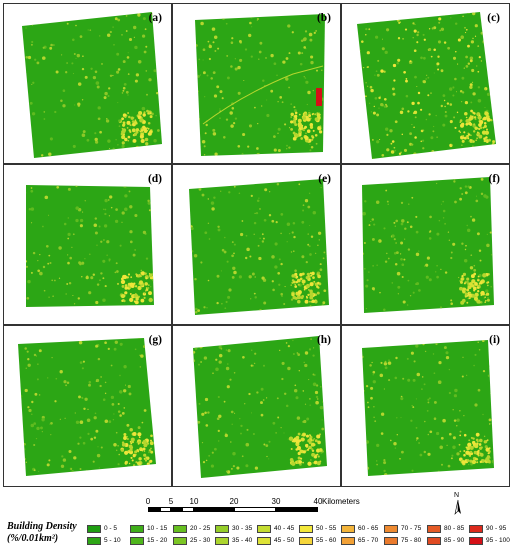 The image size is (513, 550). What do you see at coordinates (494, 179) in the screenshot?
I see `panel-label: (f)` at bounding box center [494, 179].